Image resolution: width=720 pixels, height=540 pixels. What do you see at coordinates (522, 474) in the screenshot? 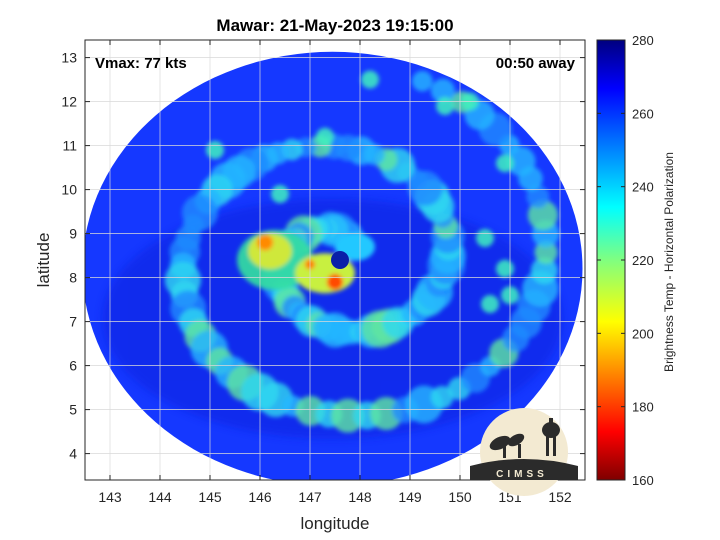
I see `cimss-logo-text: CIMSS` at bounding box center [522, 474].